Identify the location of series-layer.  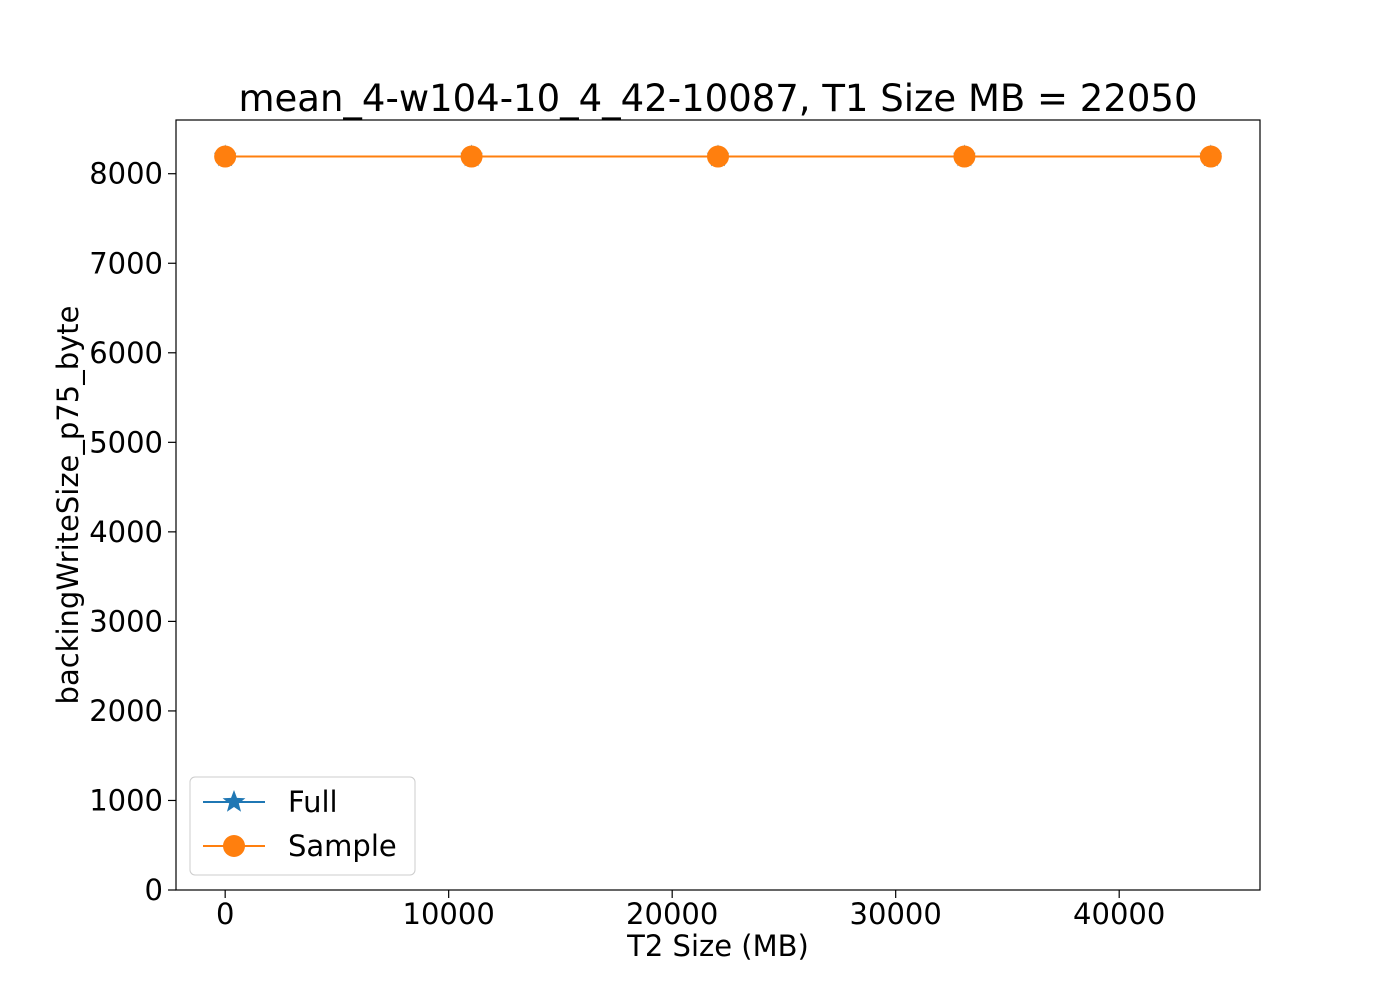
(718, 156).